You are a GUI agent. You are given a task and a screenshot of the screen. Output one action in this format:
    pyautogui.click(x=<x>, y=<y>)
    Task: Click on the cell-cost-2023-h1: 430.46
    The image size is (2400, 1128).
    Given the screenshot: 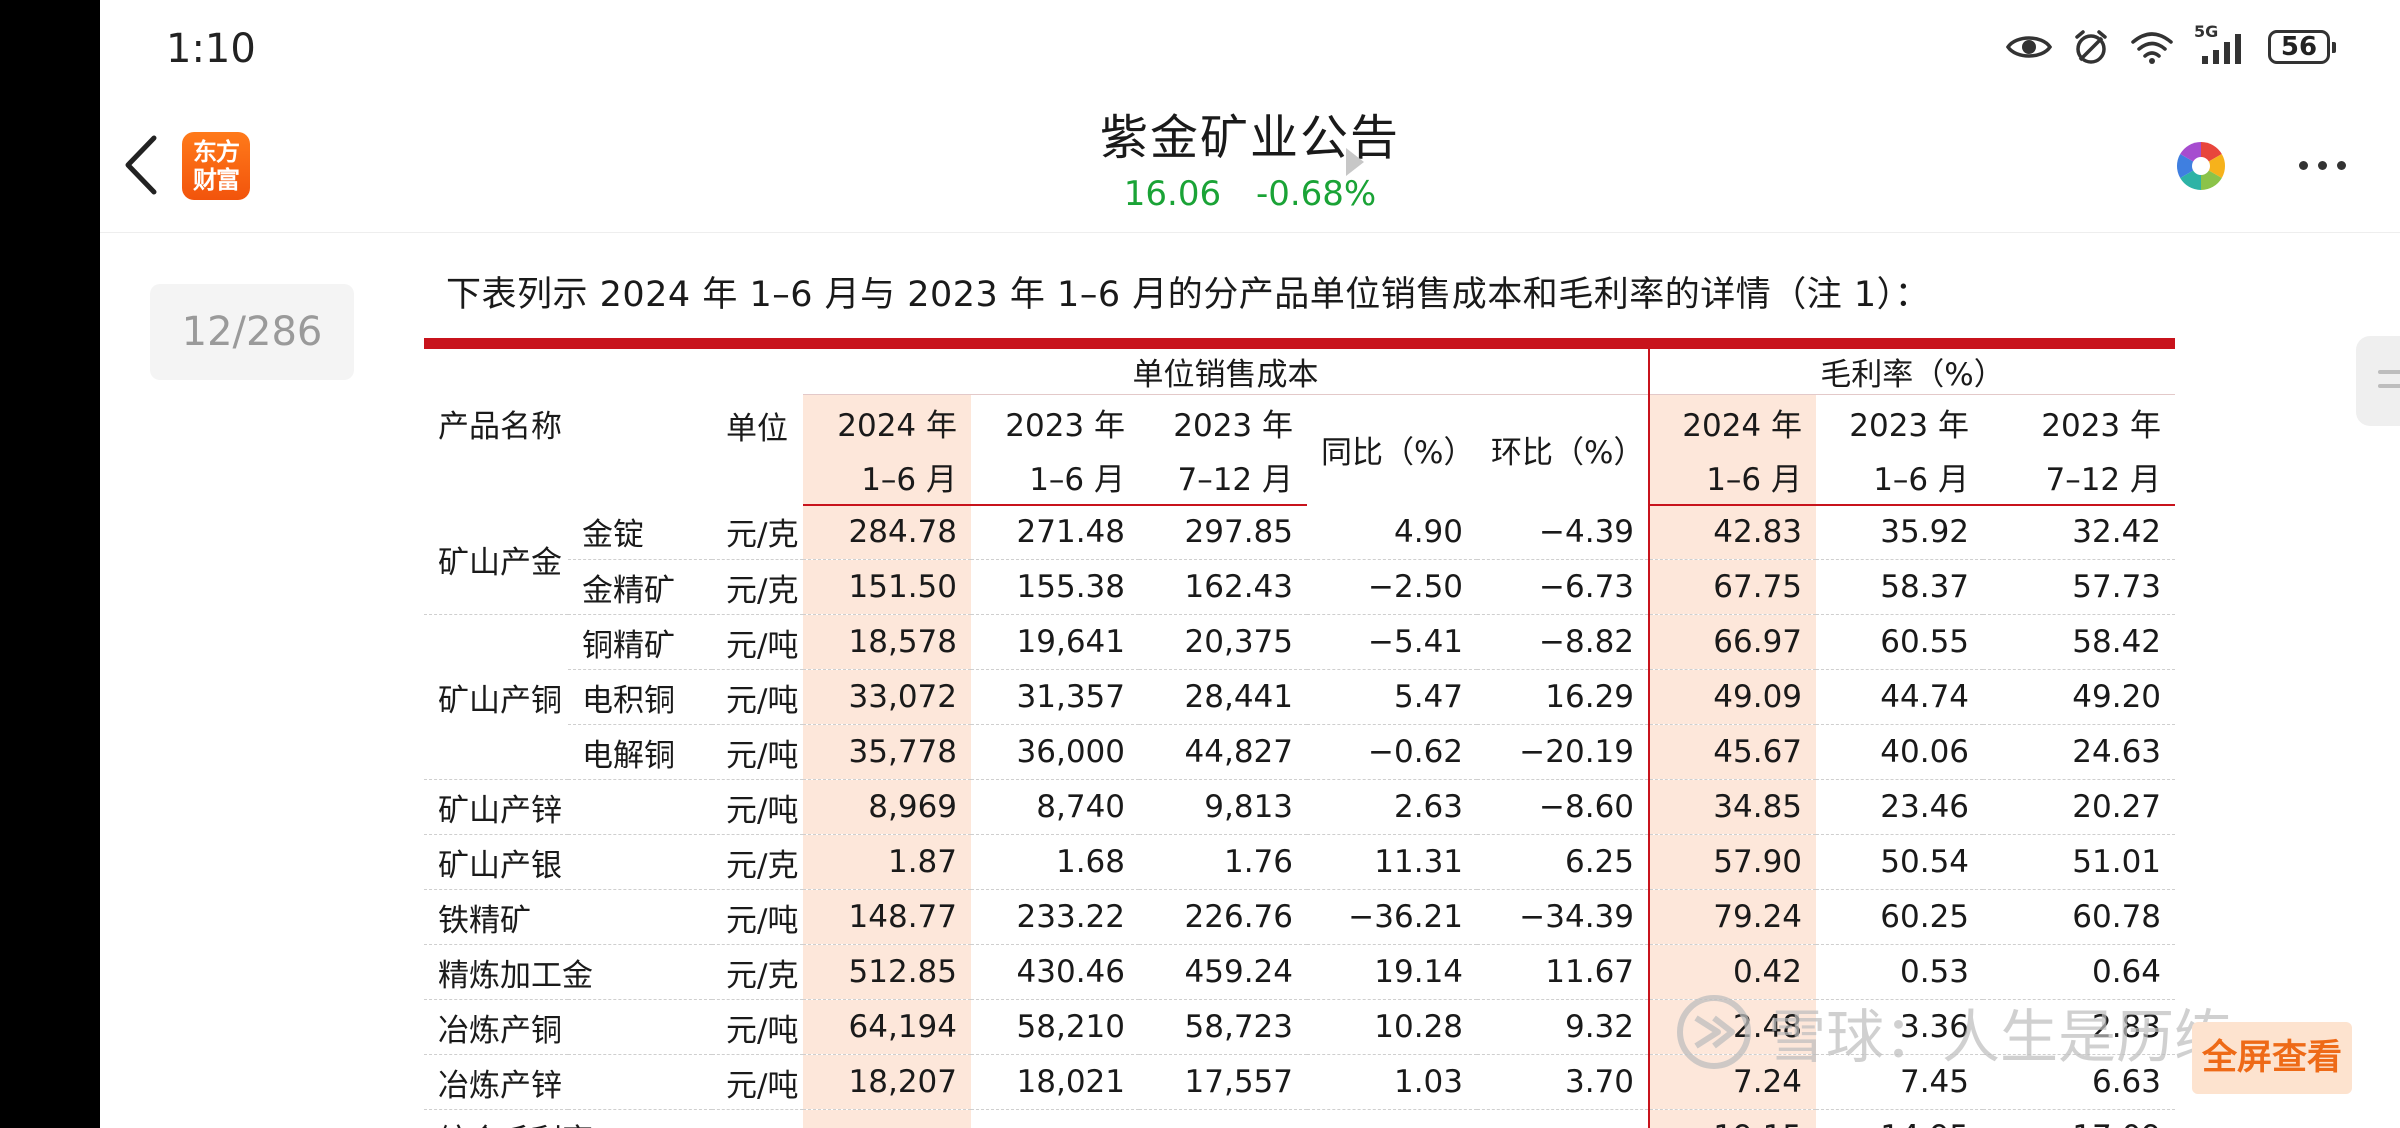 What is the action you would take?
    pyautogui.click(x=1055, y=972)
    